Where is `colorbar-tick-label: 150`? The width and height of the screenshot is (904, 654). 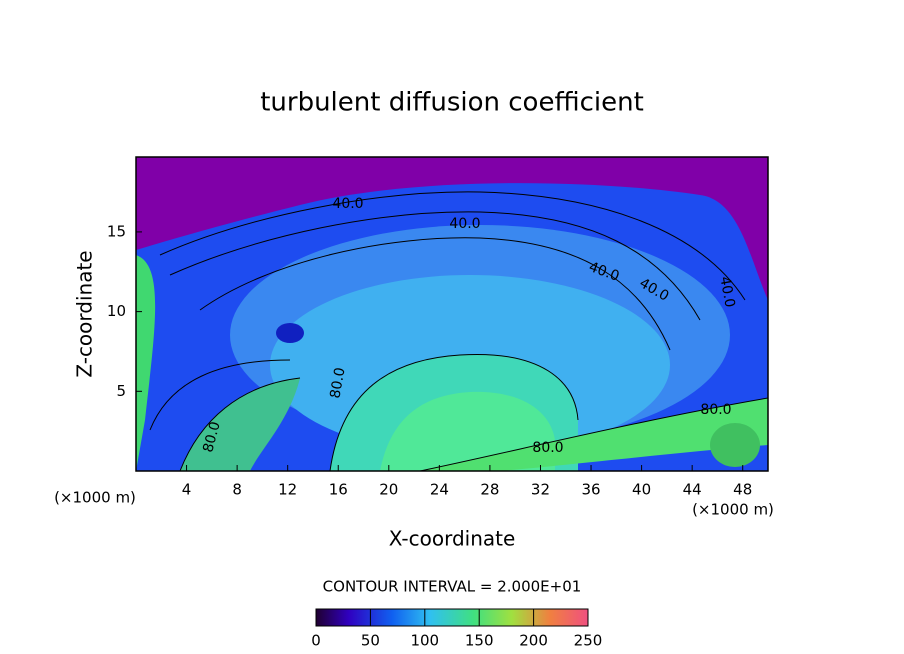
colorbar-tick-label: 150 is located at coordinates (479, 641).